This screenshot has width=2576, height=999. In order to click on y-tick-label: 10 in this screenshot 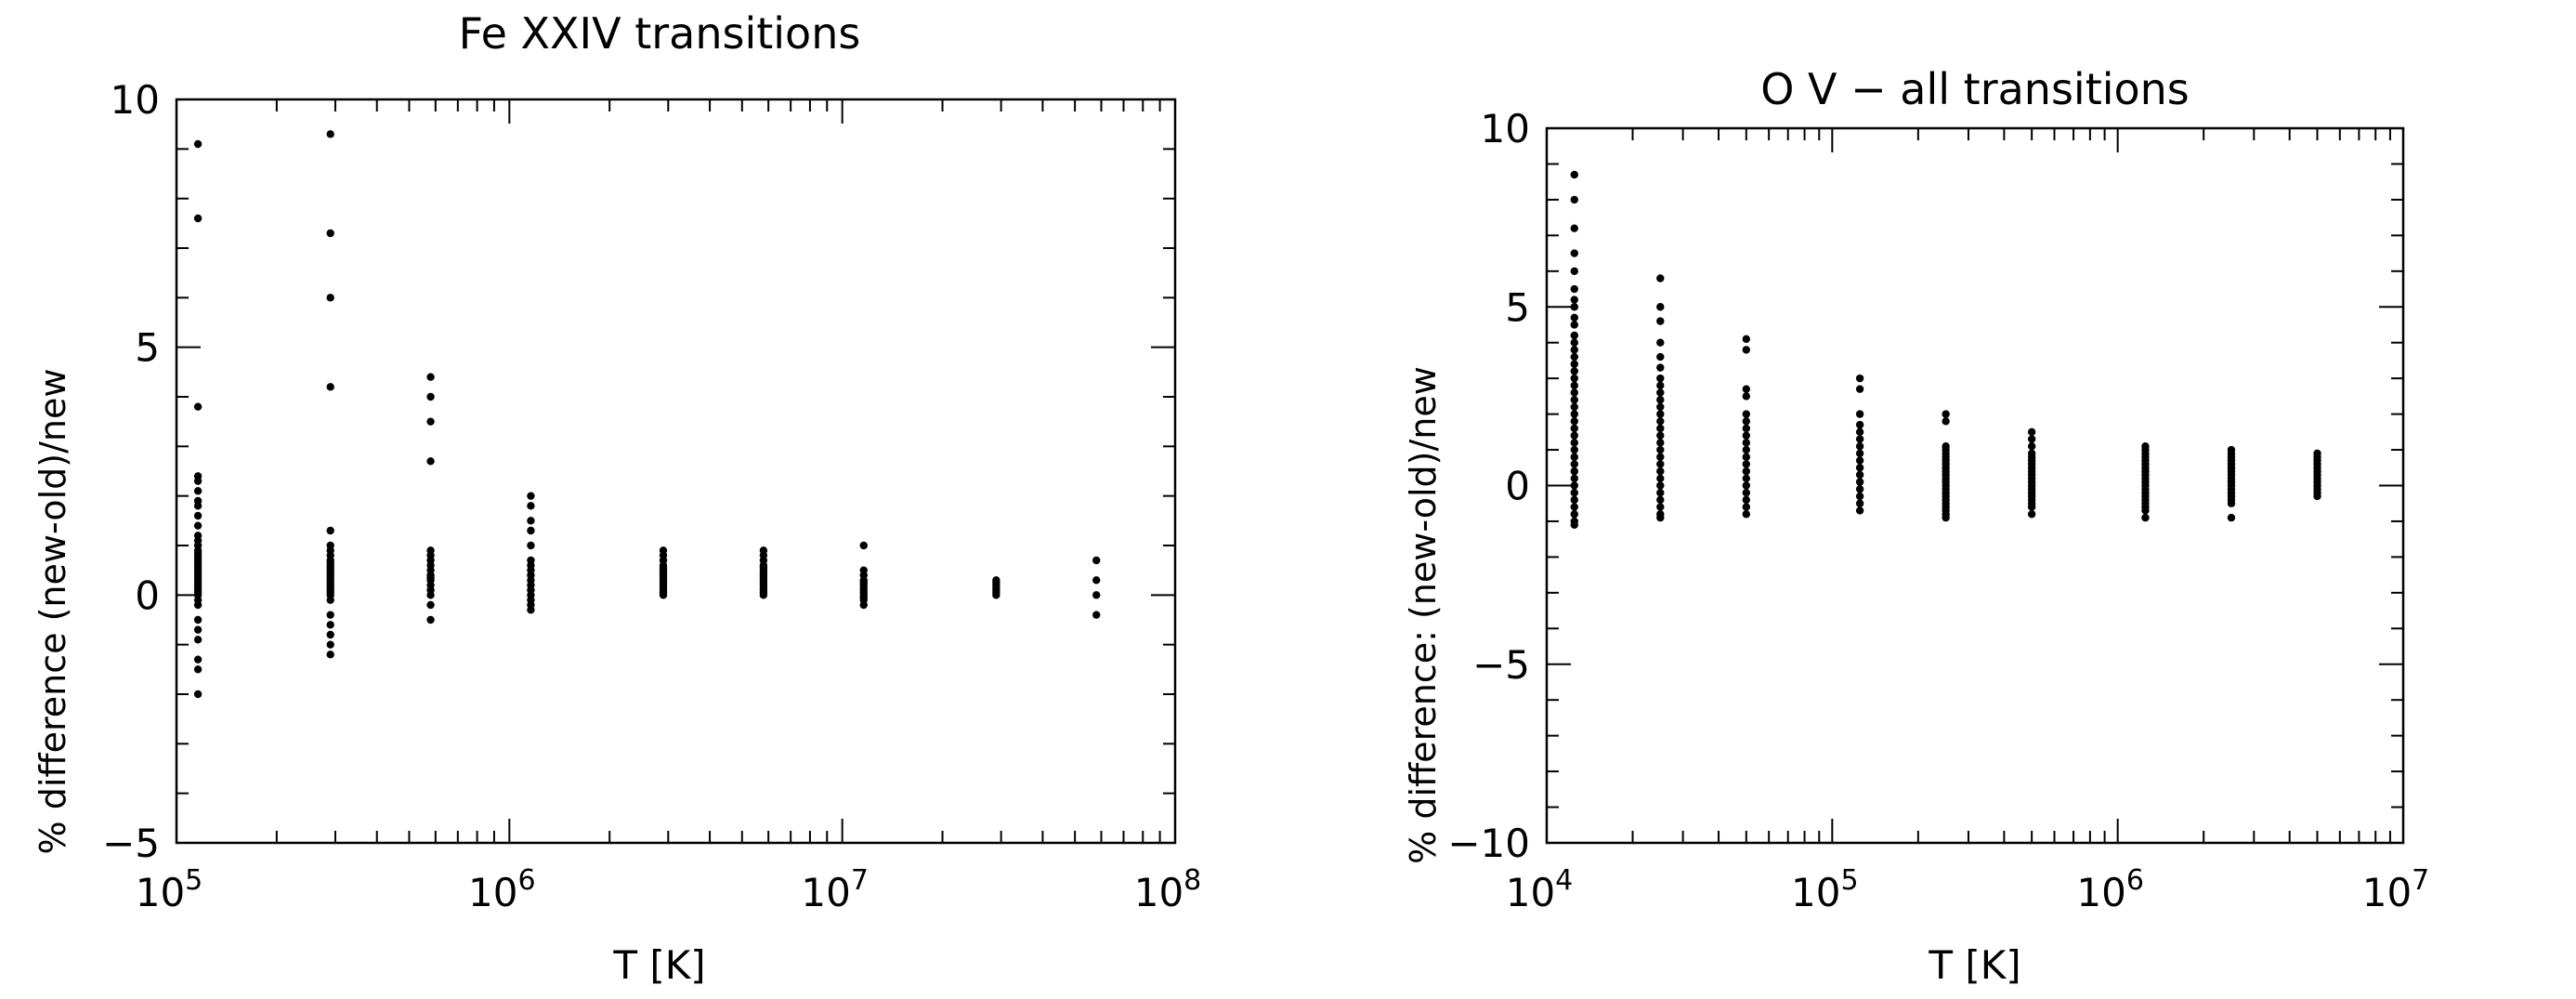, I will do `click(135, 100)`.